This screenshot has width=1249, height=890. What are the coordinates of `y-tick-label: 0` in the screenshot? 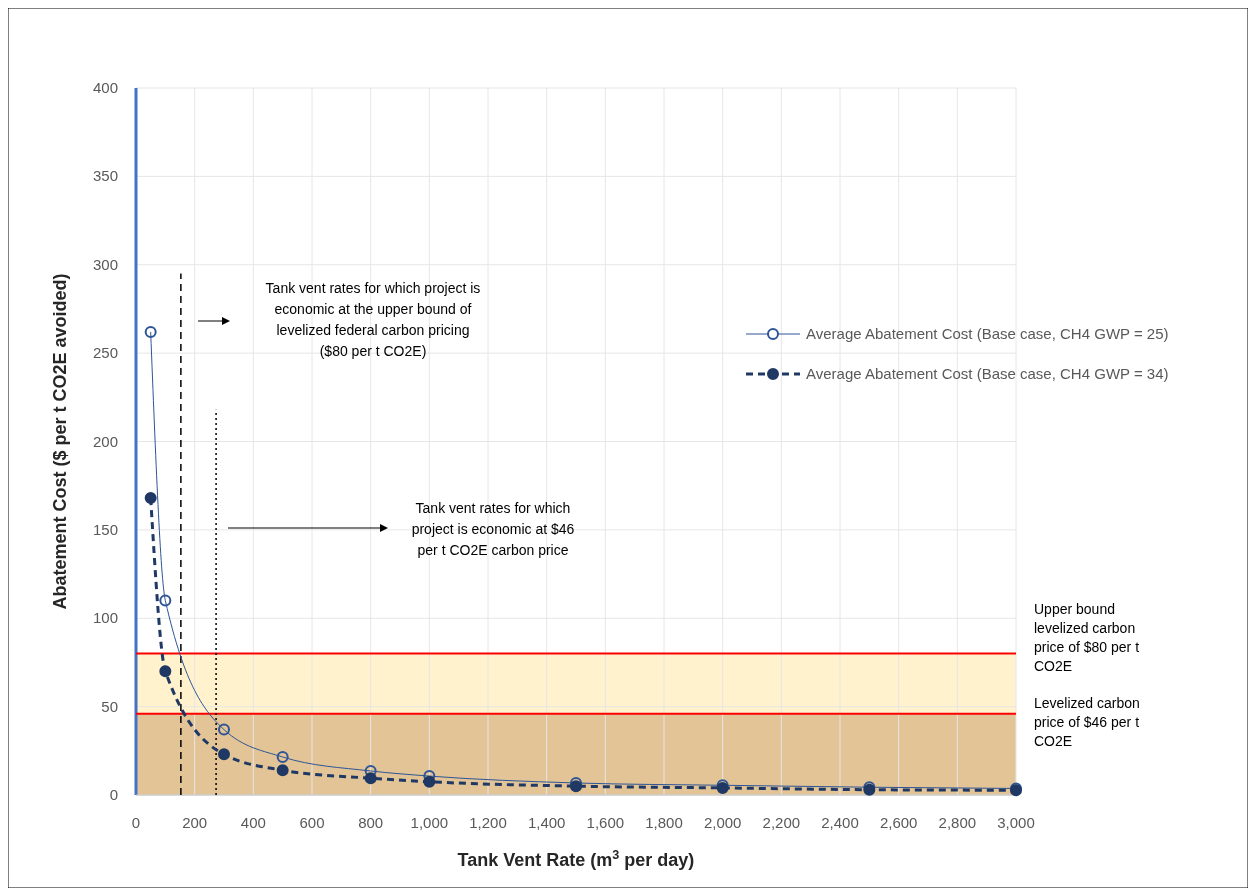 It's located at (113, 794).